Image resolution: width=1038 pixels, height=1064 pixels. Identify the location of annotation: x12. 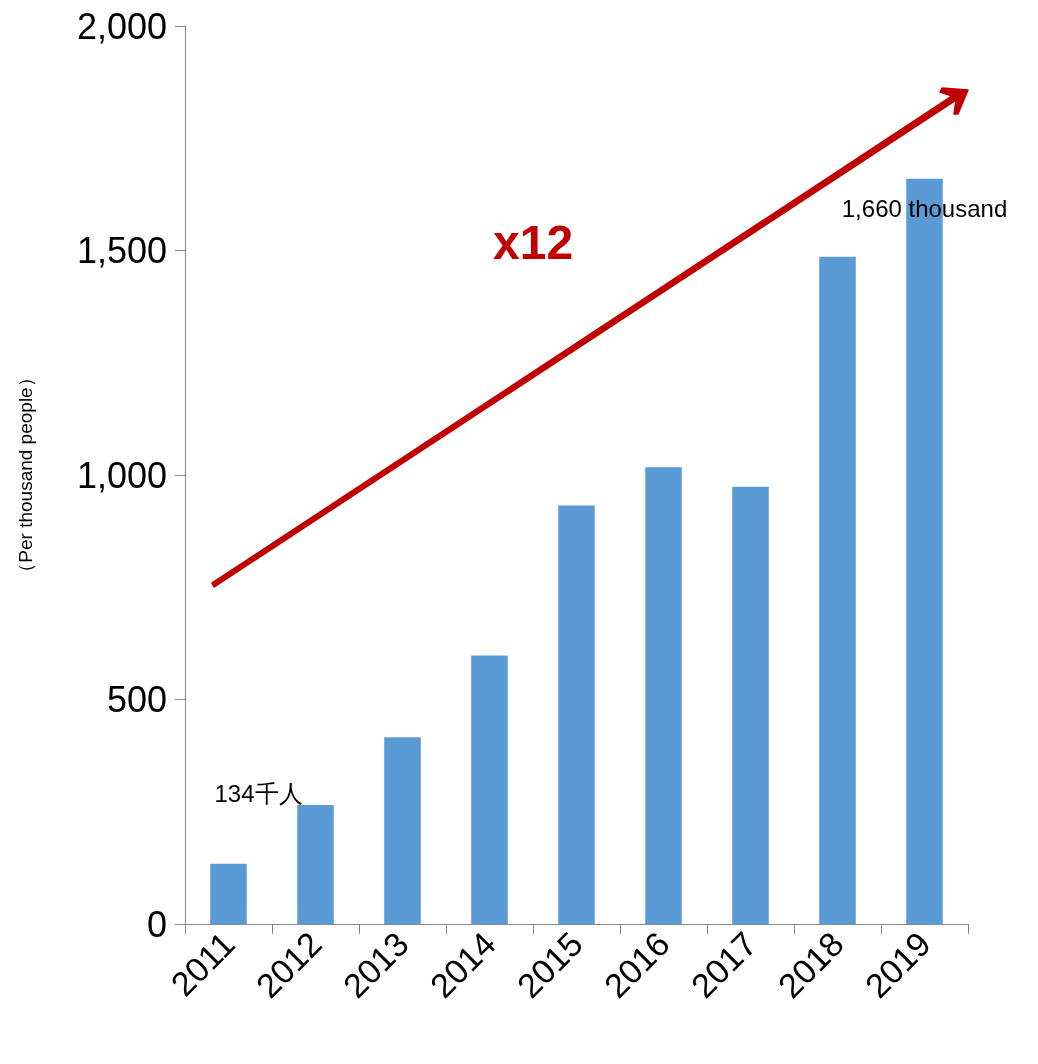
(533, 242).